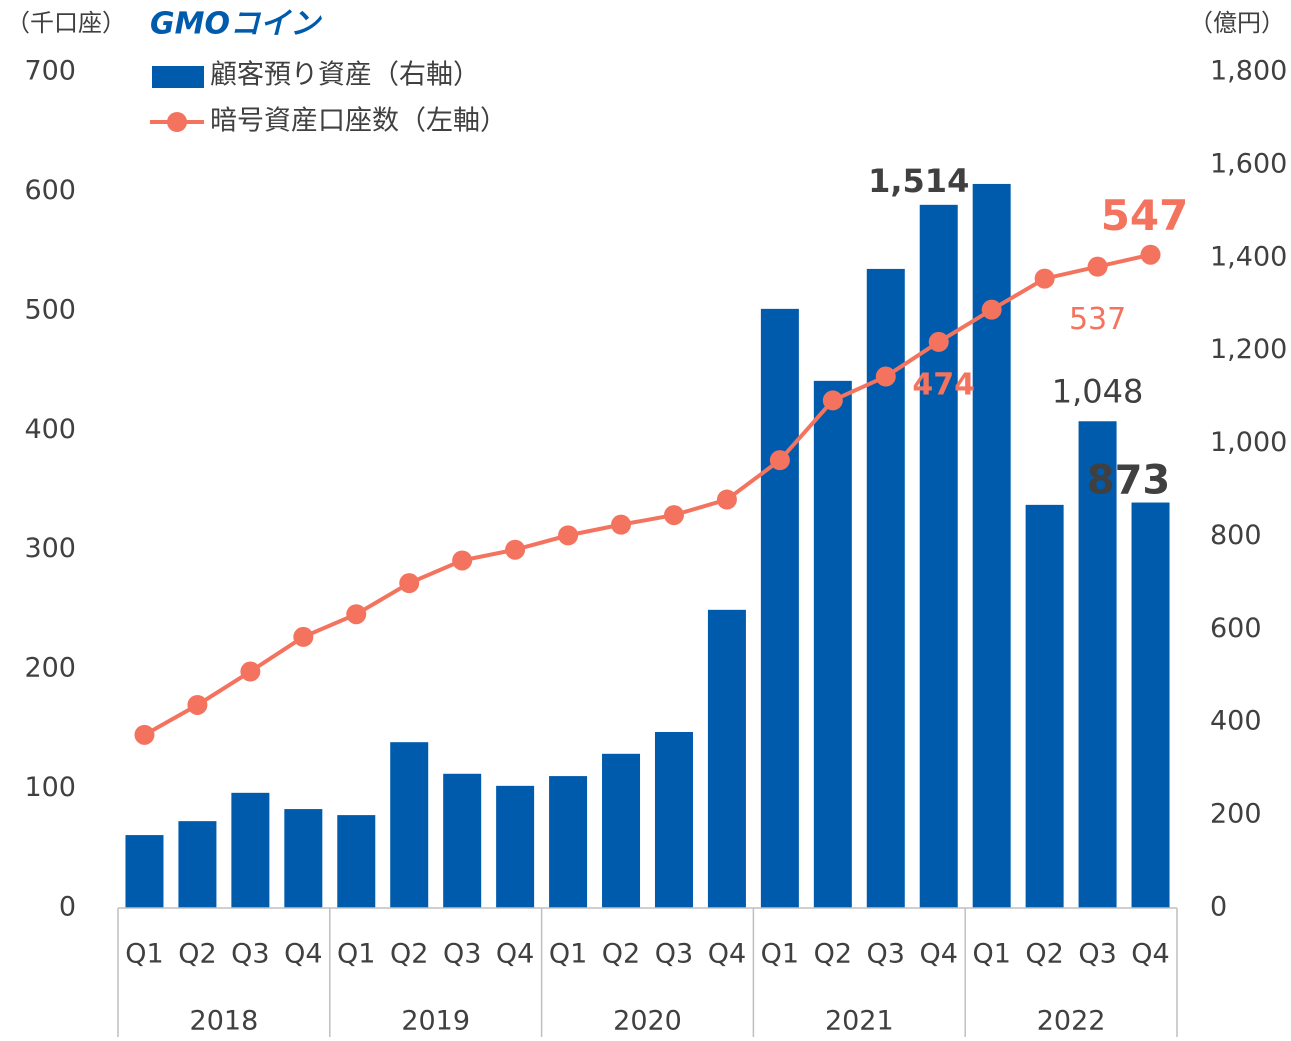 The height and width of the screenshot is (1041, 1291). Describe the element at coordinates (1236, 628) in the screenshot. I see `y2-tick-label: 600` at that location.